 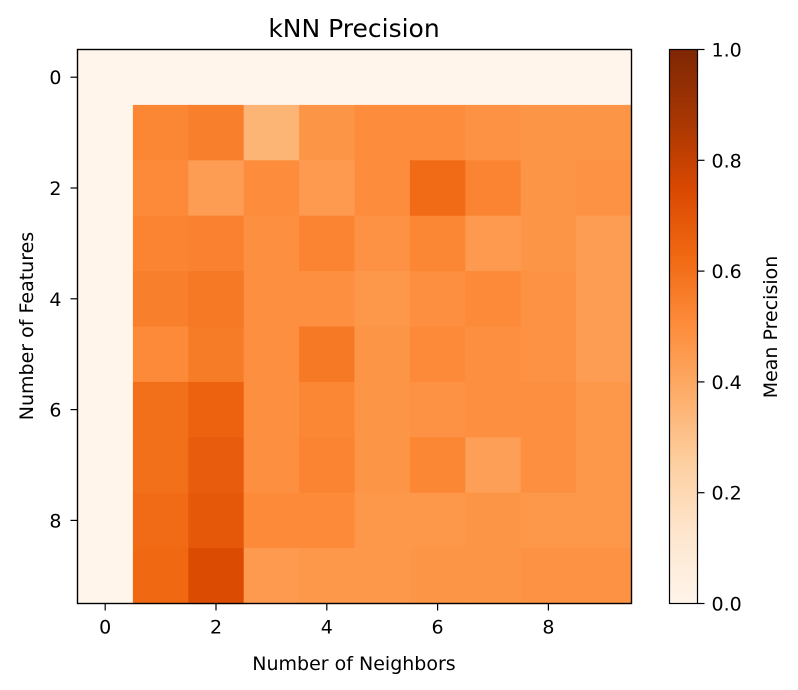 I want to click on x-tick-label: 6, so click(x=438, y=628).